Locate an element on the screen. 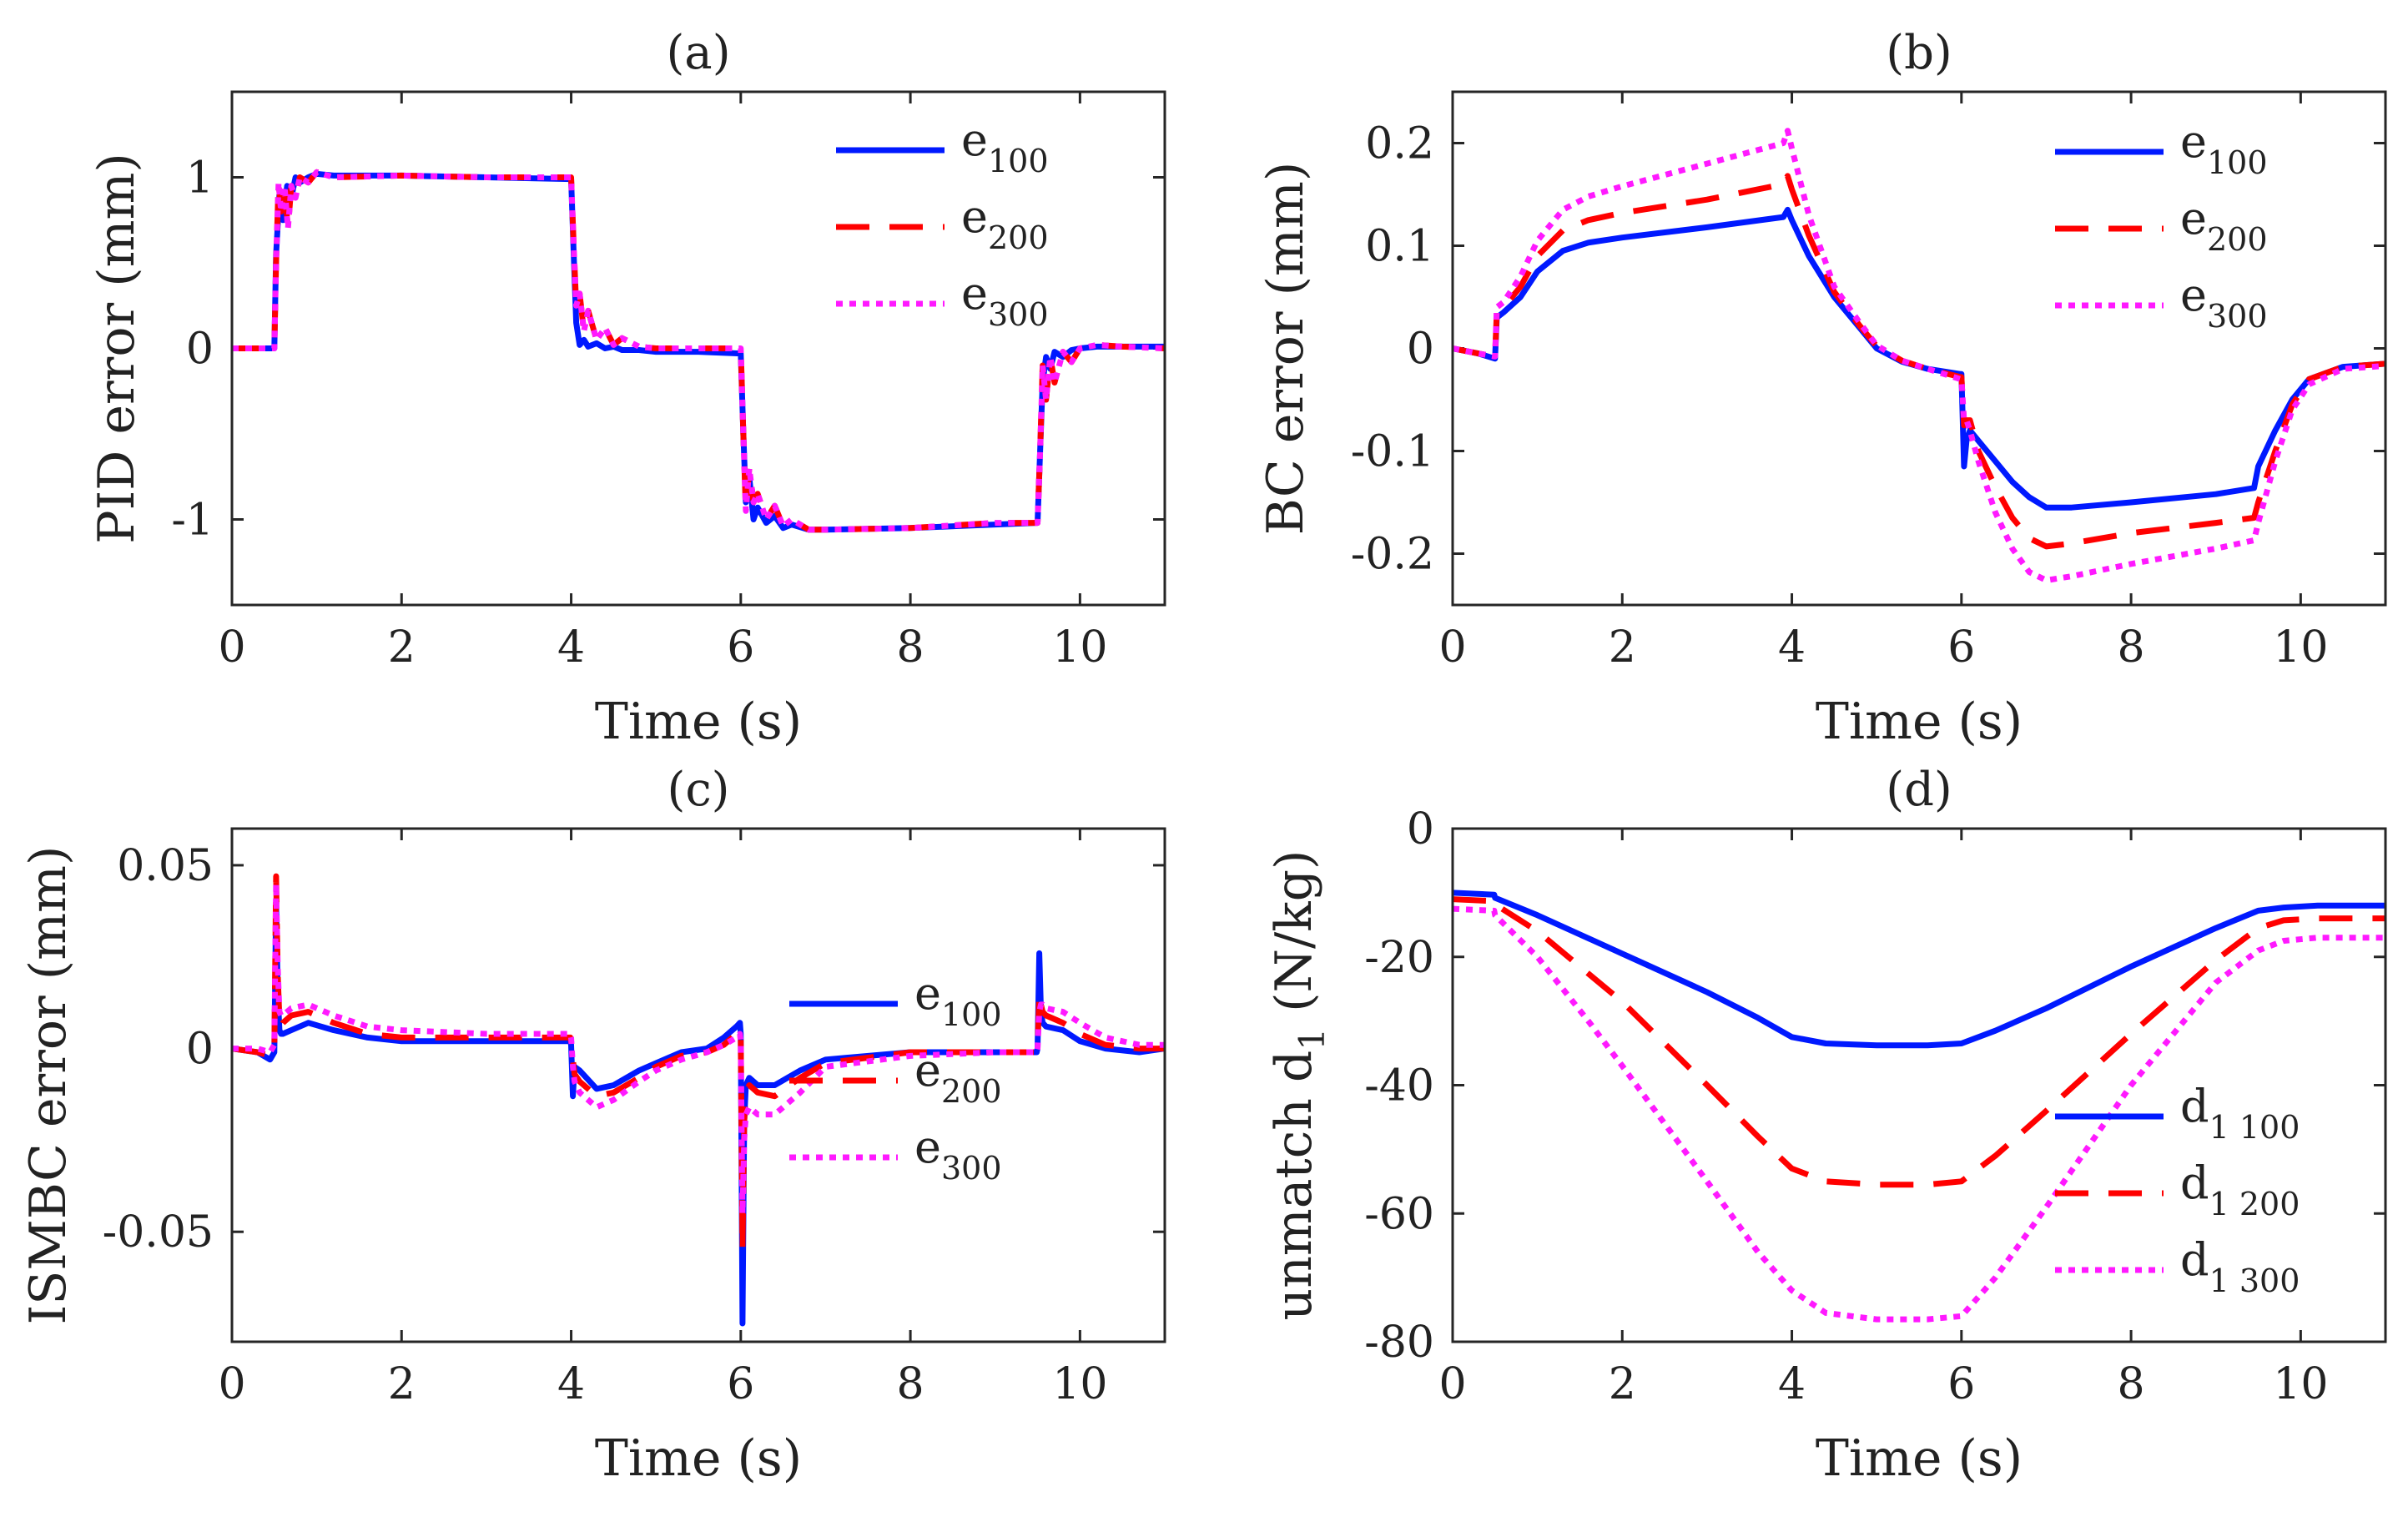 The height and width of the screenshot is (1517, 2408). y-tick-label: -0.1 is located at coordinates (1392, 452).